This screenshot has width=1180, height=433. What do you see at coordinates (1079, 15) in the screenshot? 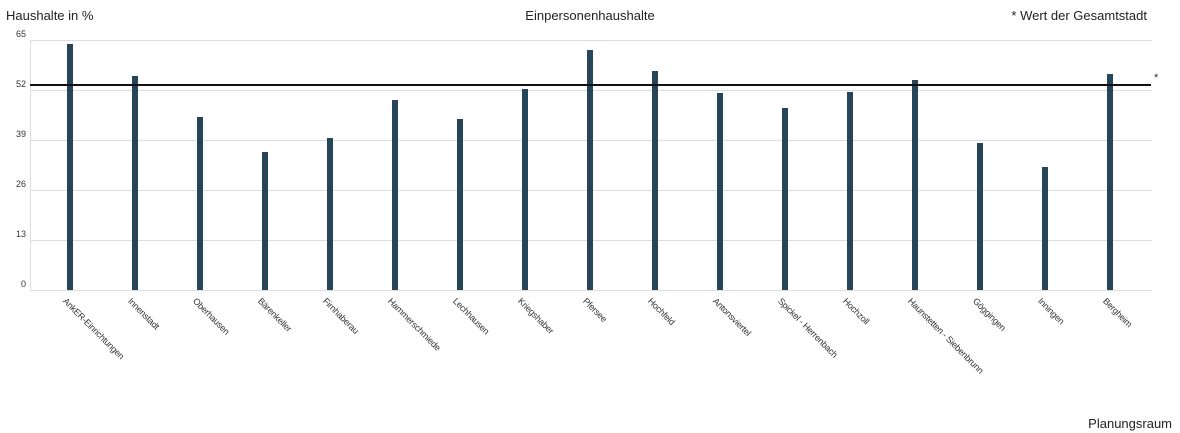
I see `reference-note: * Wert der Gesamtstadt` at bounding box center [1079, 15].